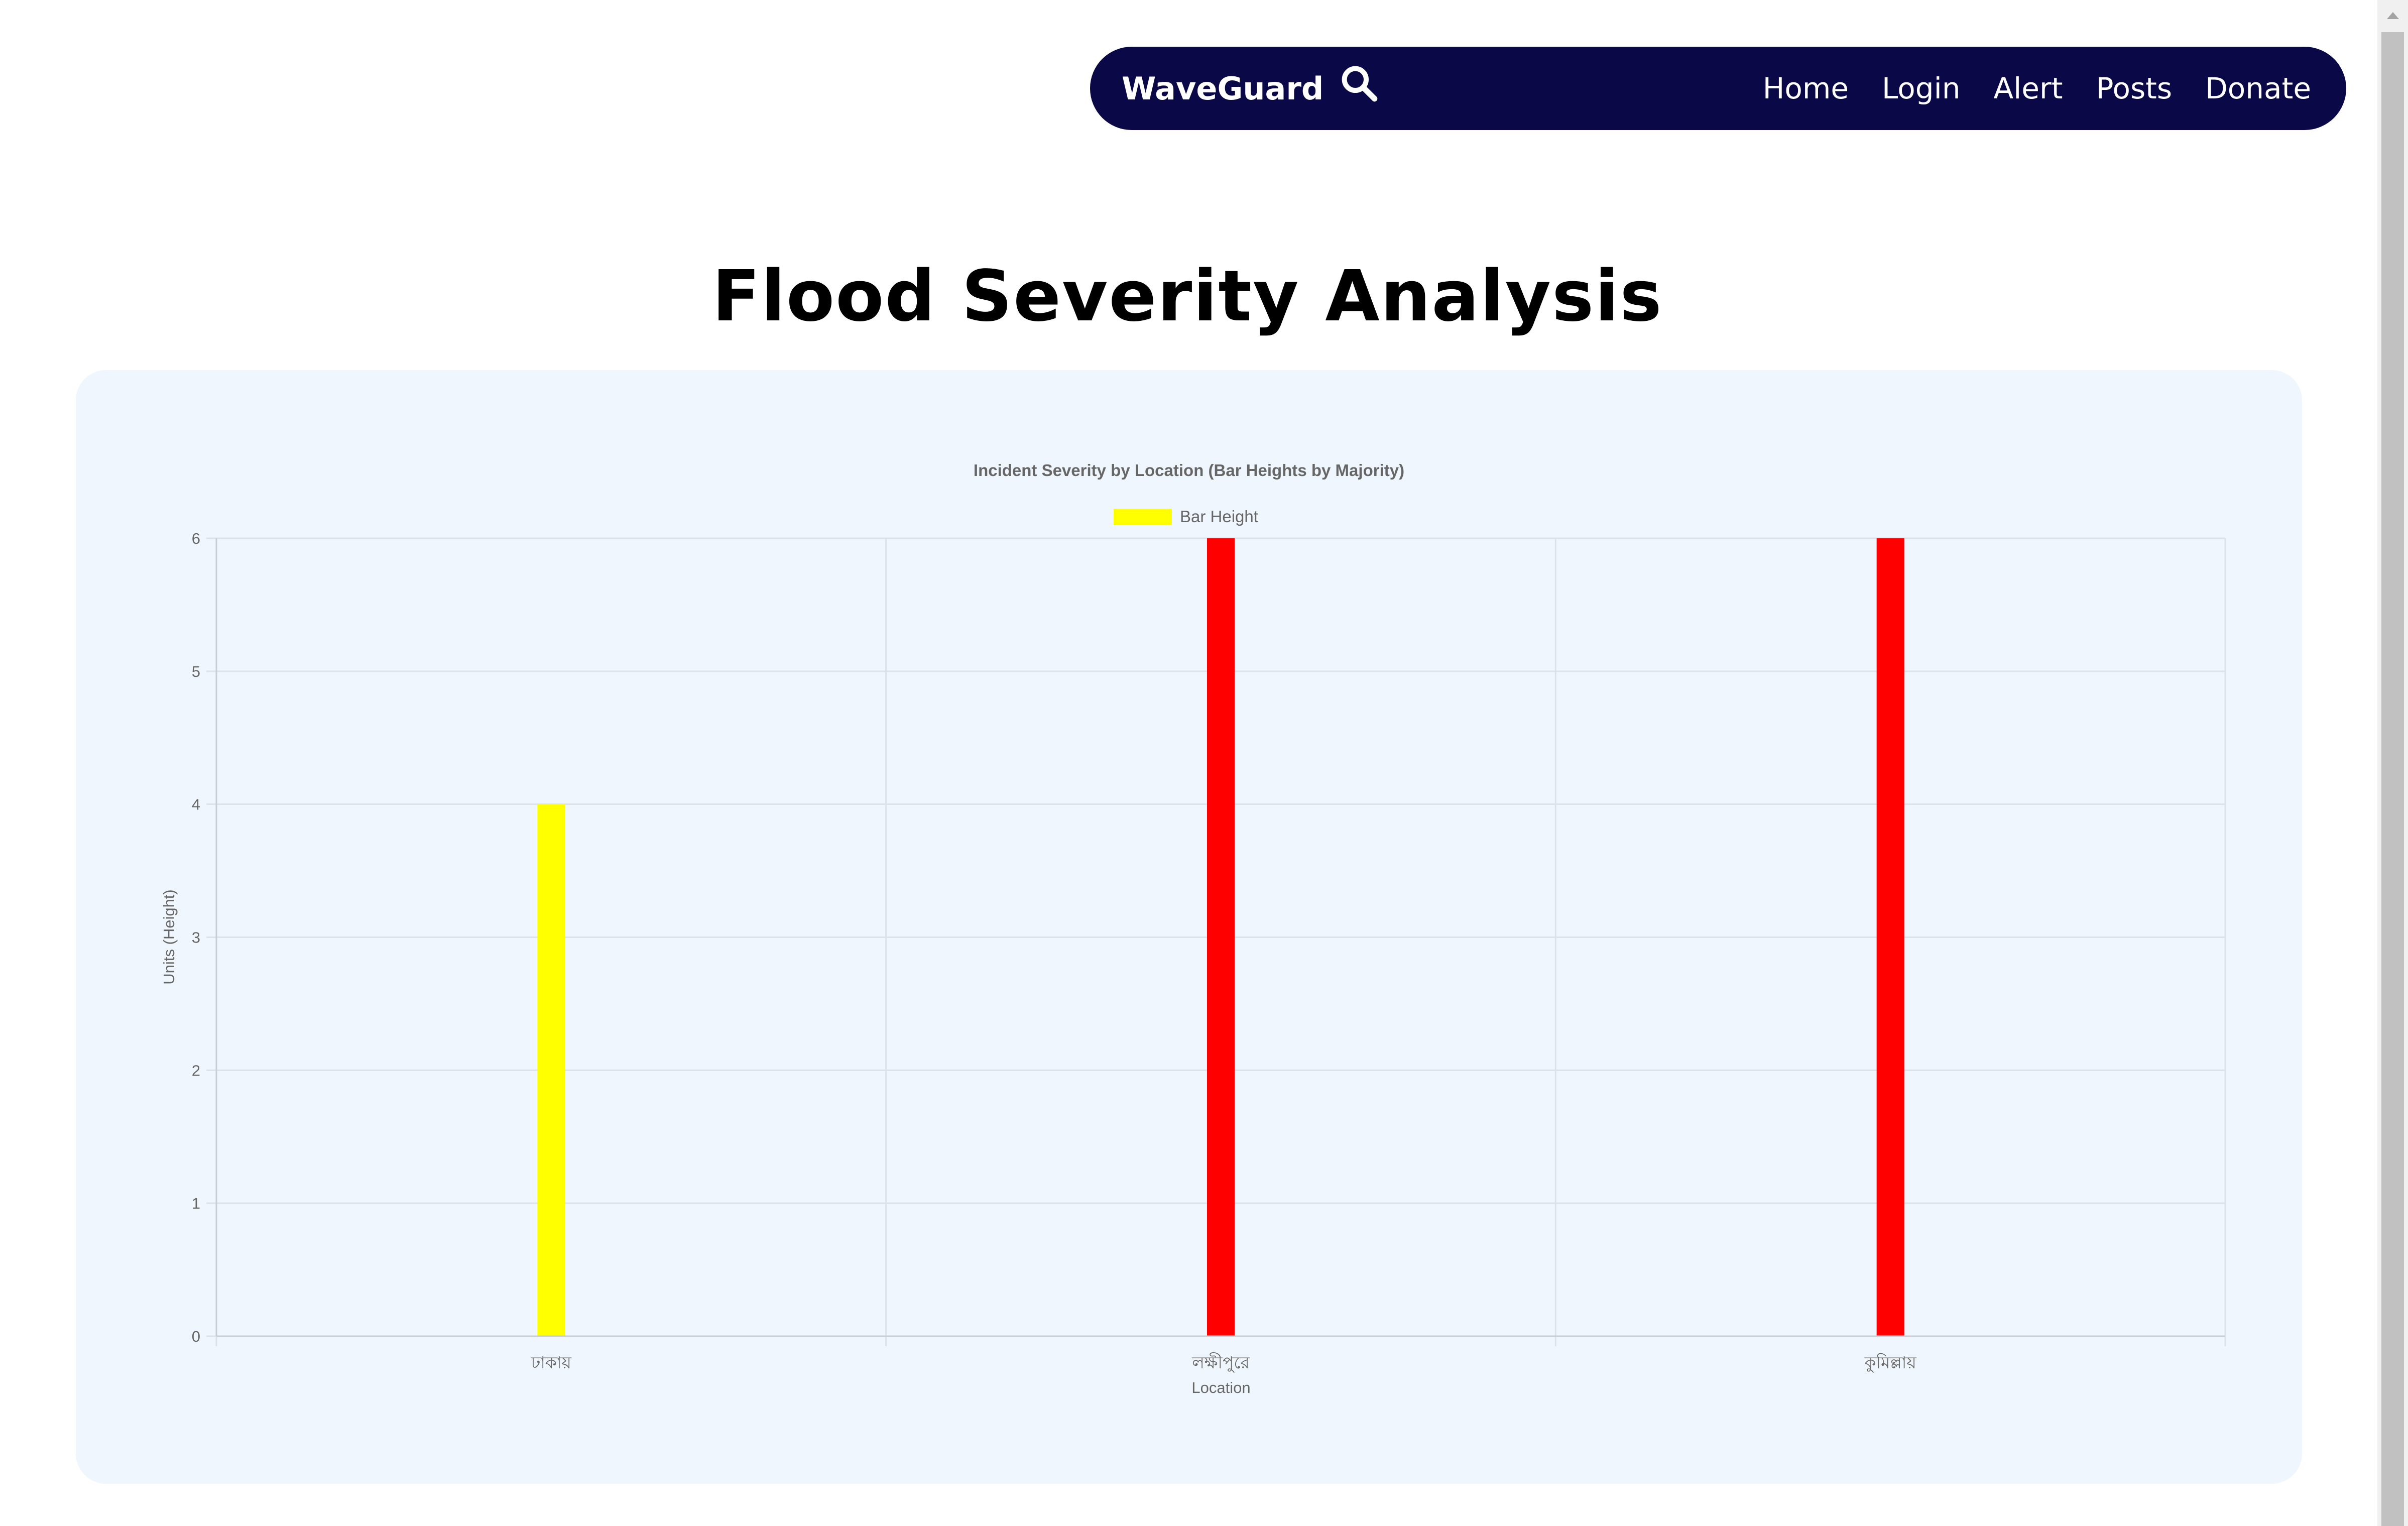  I want to click on brand-name: WaveGuard, so click(1223, 88).